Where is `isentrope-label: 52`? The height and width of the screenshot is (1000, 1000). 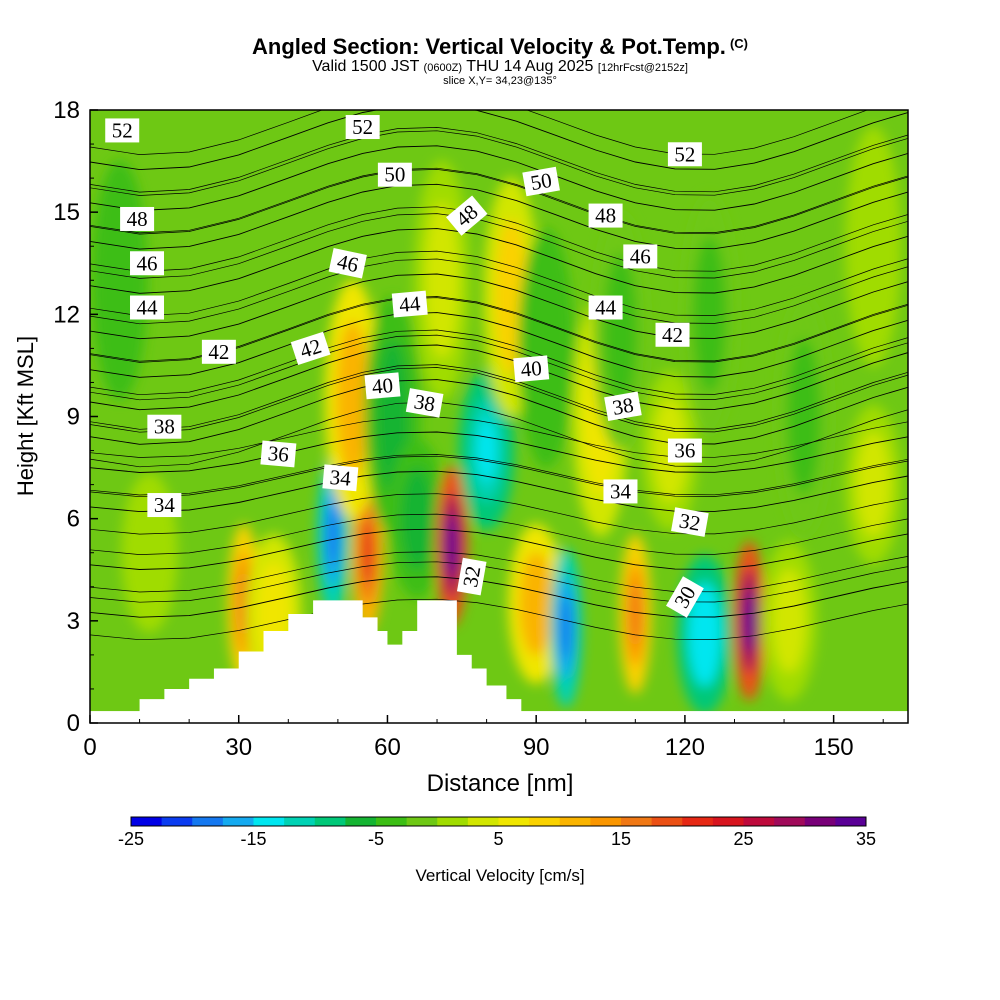
isentrope-label: 52 is located at coordinates (122, 130).